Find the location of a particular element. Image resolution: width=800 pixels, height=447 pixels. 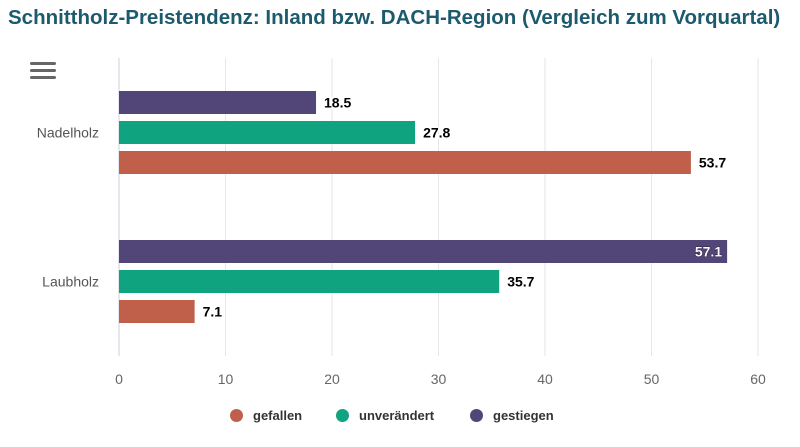

data-label: 57.1 is located at coordinates (708, 252).